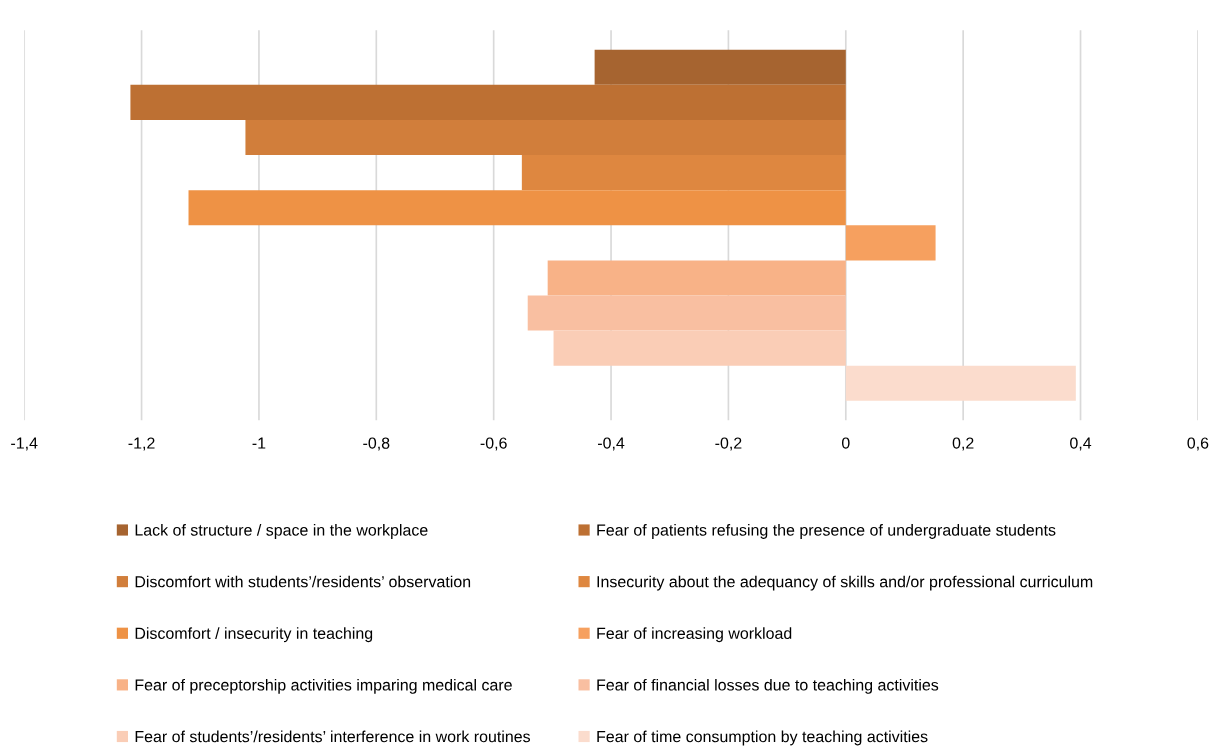  I want to click on legend-label: Insecurity about the adequancy of skills and/or professional curriculum, so click(845, 583).